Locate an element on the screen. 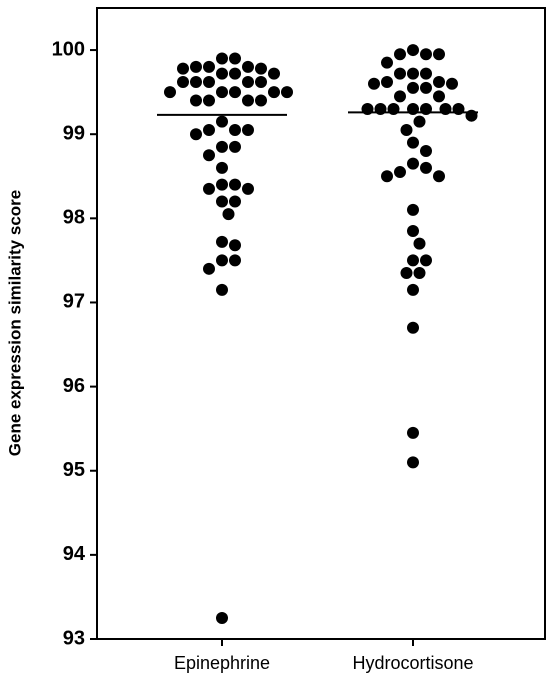 The width and height of the screenshot is (550, 684). y-tick-label: 97 is located at coordinates (74, 302).